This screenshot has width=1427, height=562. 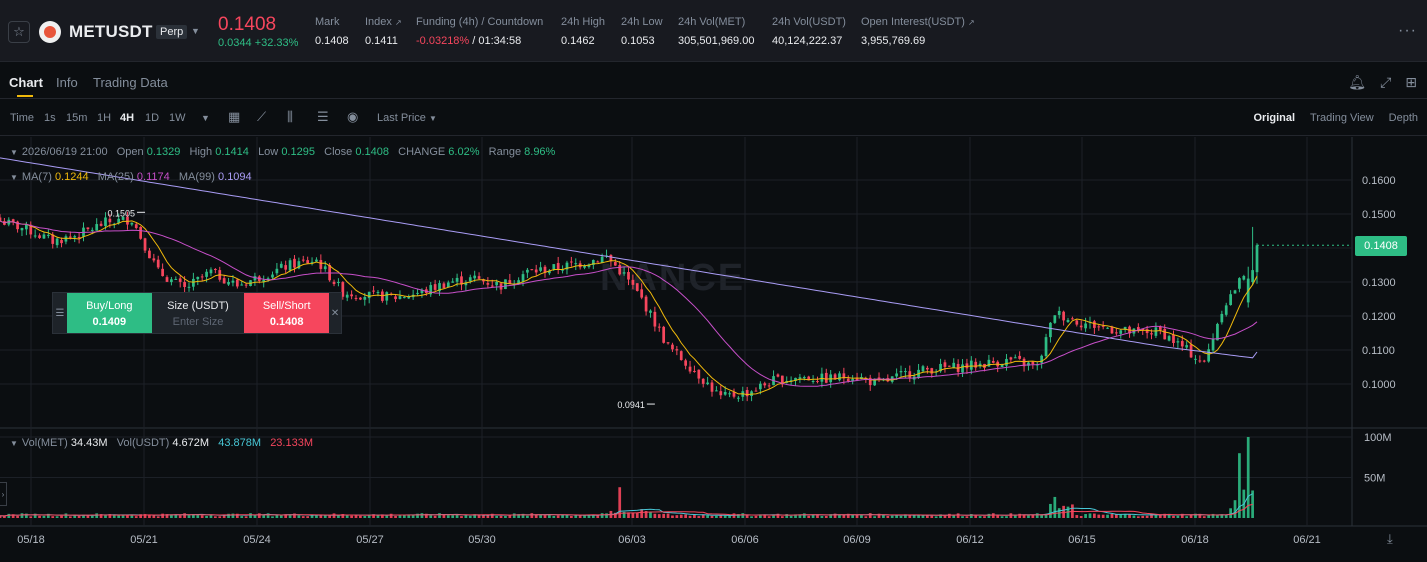 What do you see at coordinates (19, 32) in the screenshot?
I see `star-icon: ☆` at bounding box center [19, 32].